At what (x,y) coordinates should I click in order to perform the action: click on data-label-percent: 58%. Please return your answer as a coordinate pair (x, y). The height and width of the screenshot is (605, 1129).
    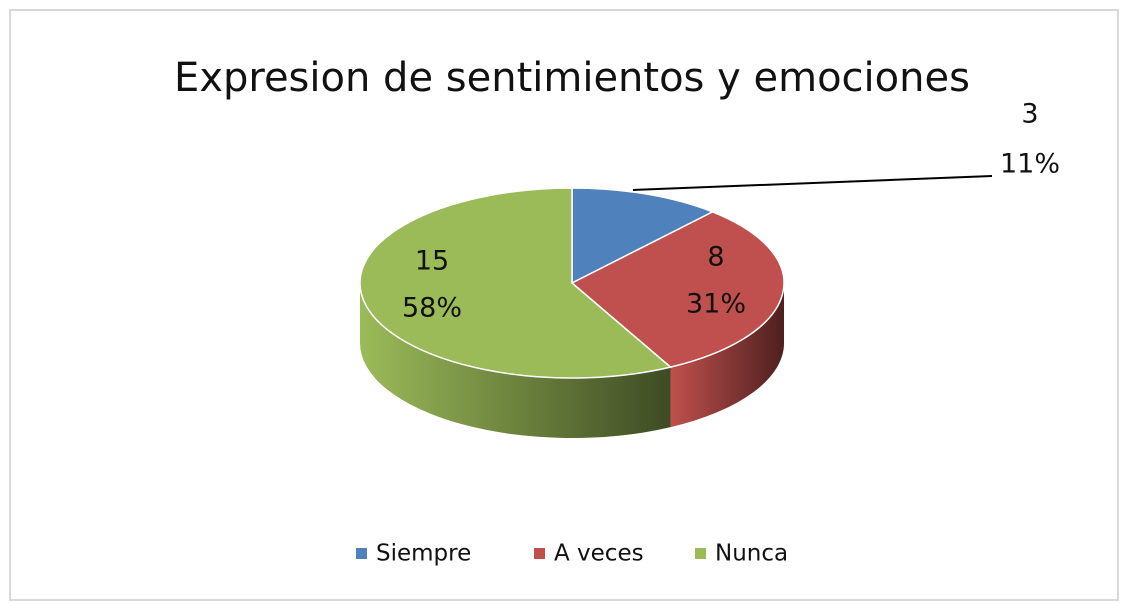
    Looking at the image, I should click on (432, 308).